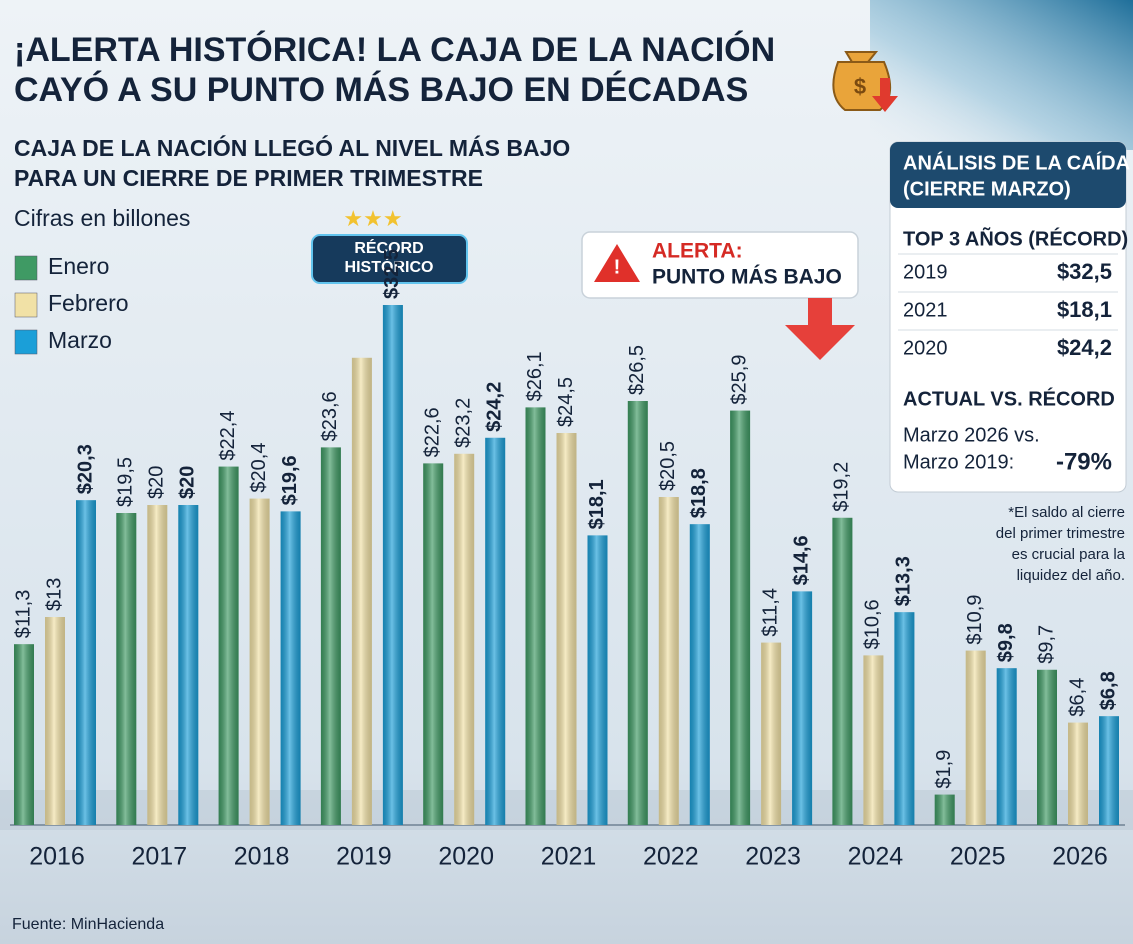 The width and height of the screenshot is (1133, 944). Describe the element at coordinates (1009, 398) in the screenshot. I see `panel-heading: ACTUAL VS. RÉCORD` at that location.